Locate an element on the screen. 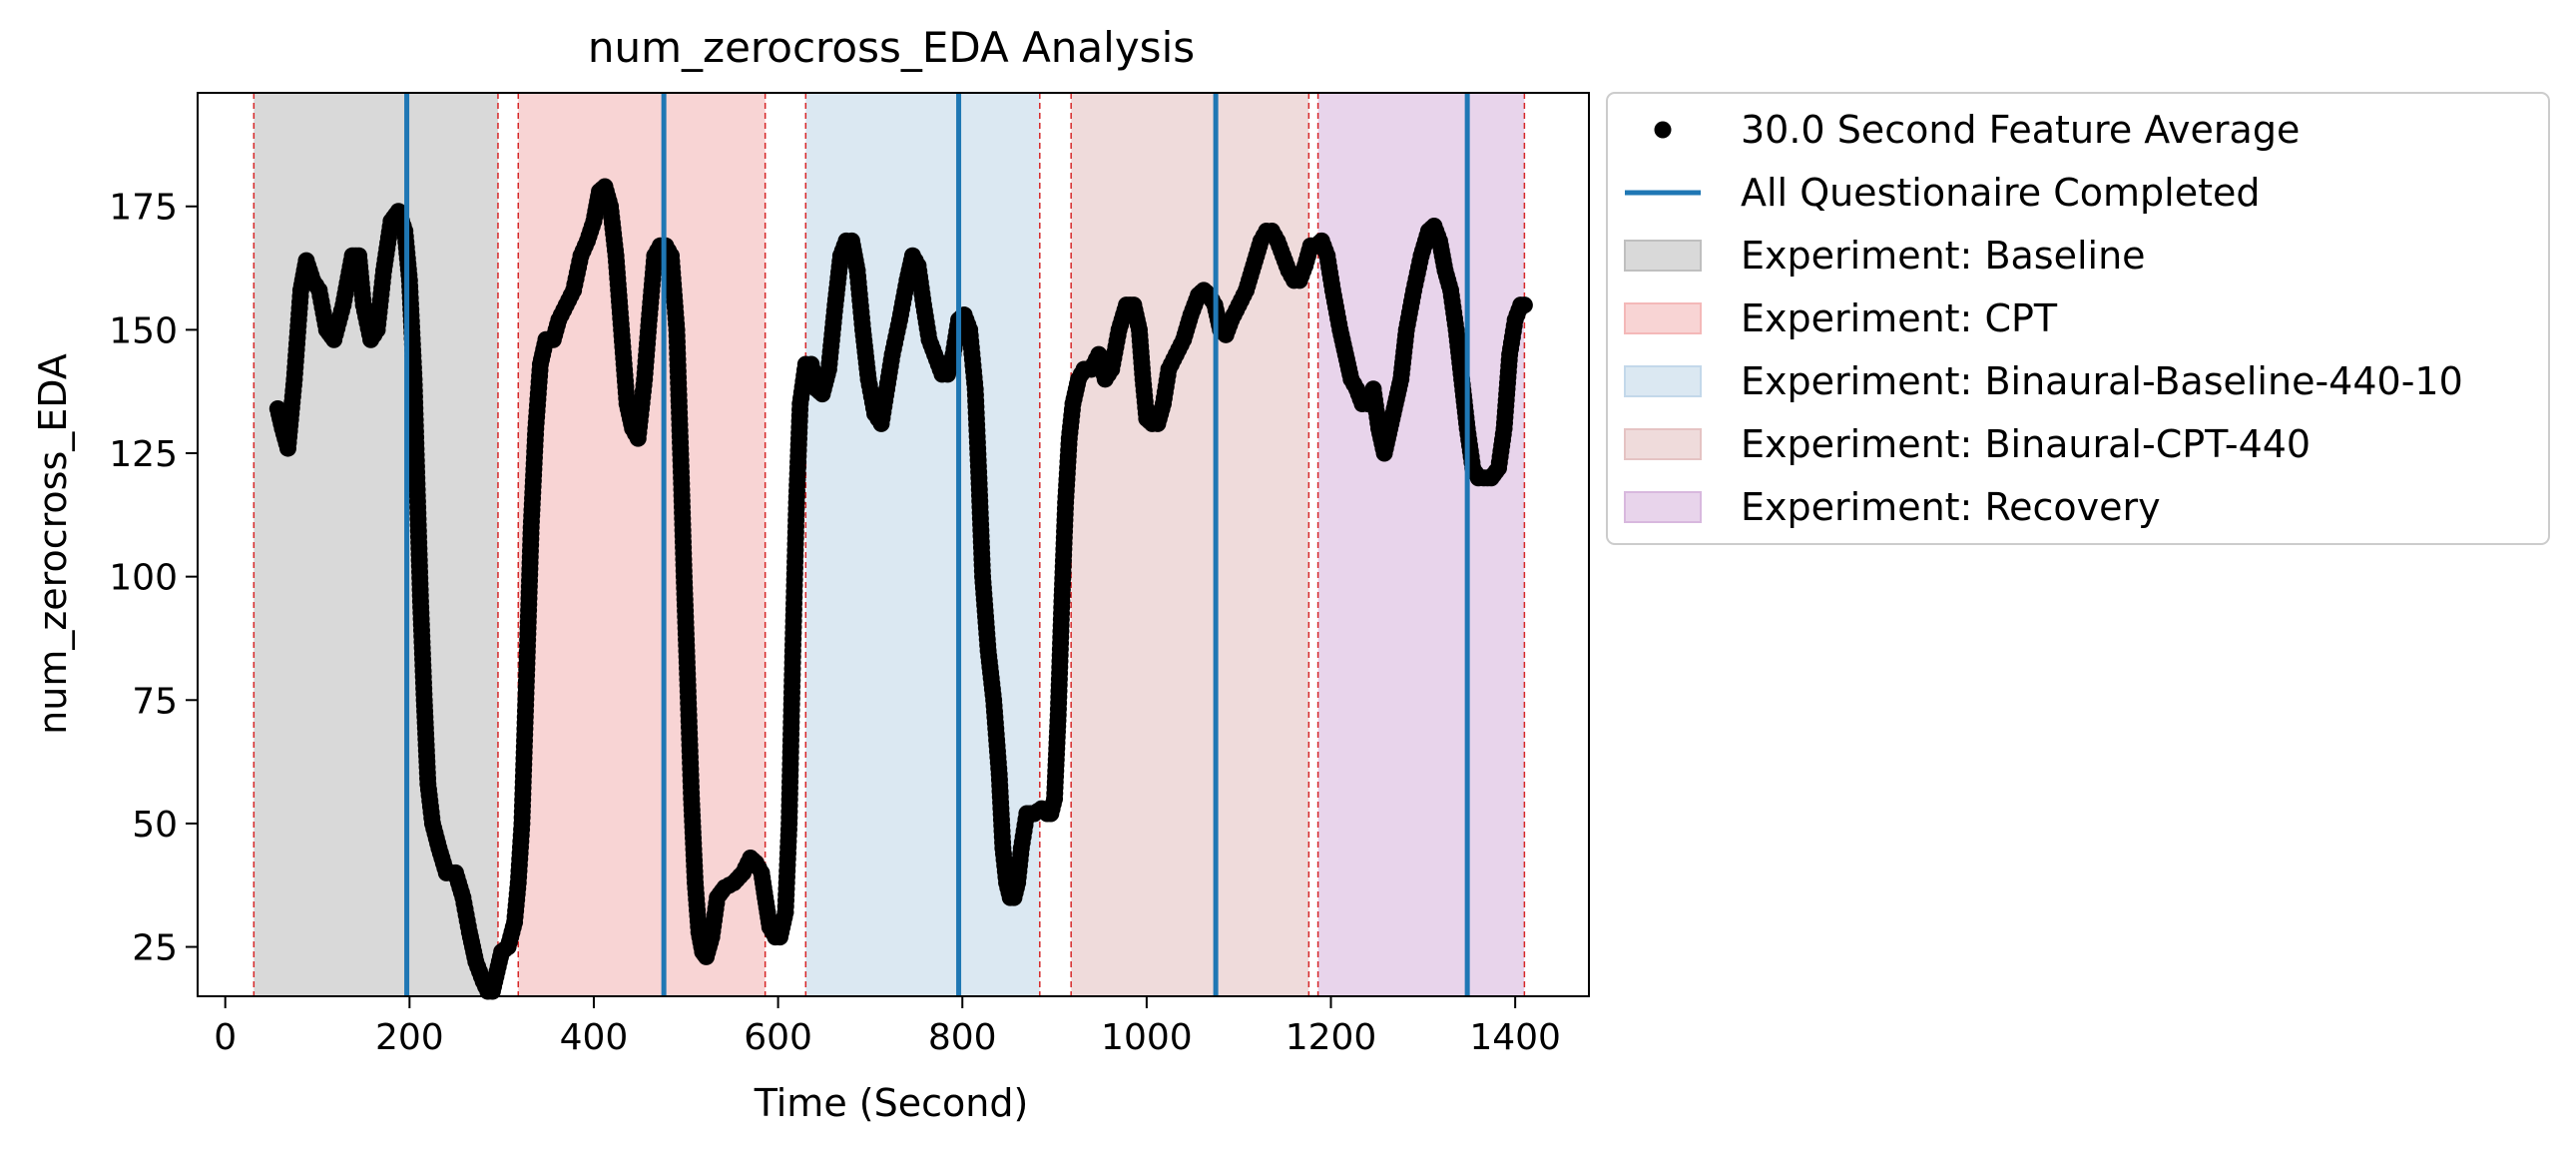  legend-label-1: All Questionaire Completed is located at coordinates (2001, 193).